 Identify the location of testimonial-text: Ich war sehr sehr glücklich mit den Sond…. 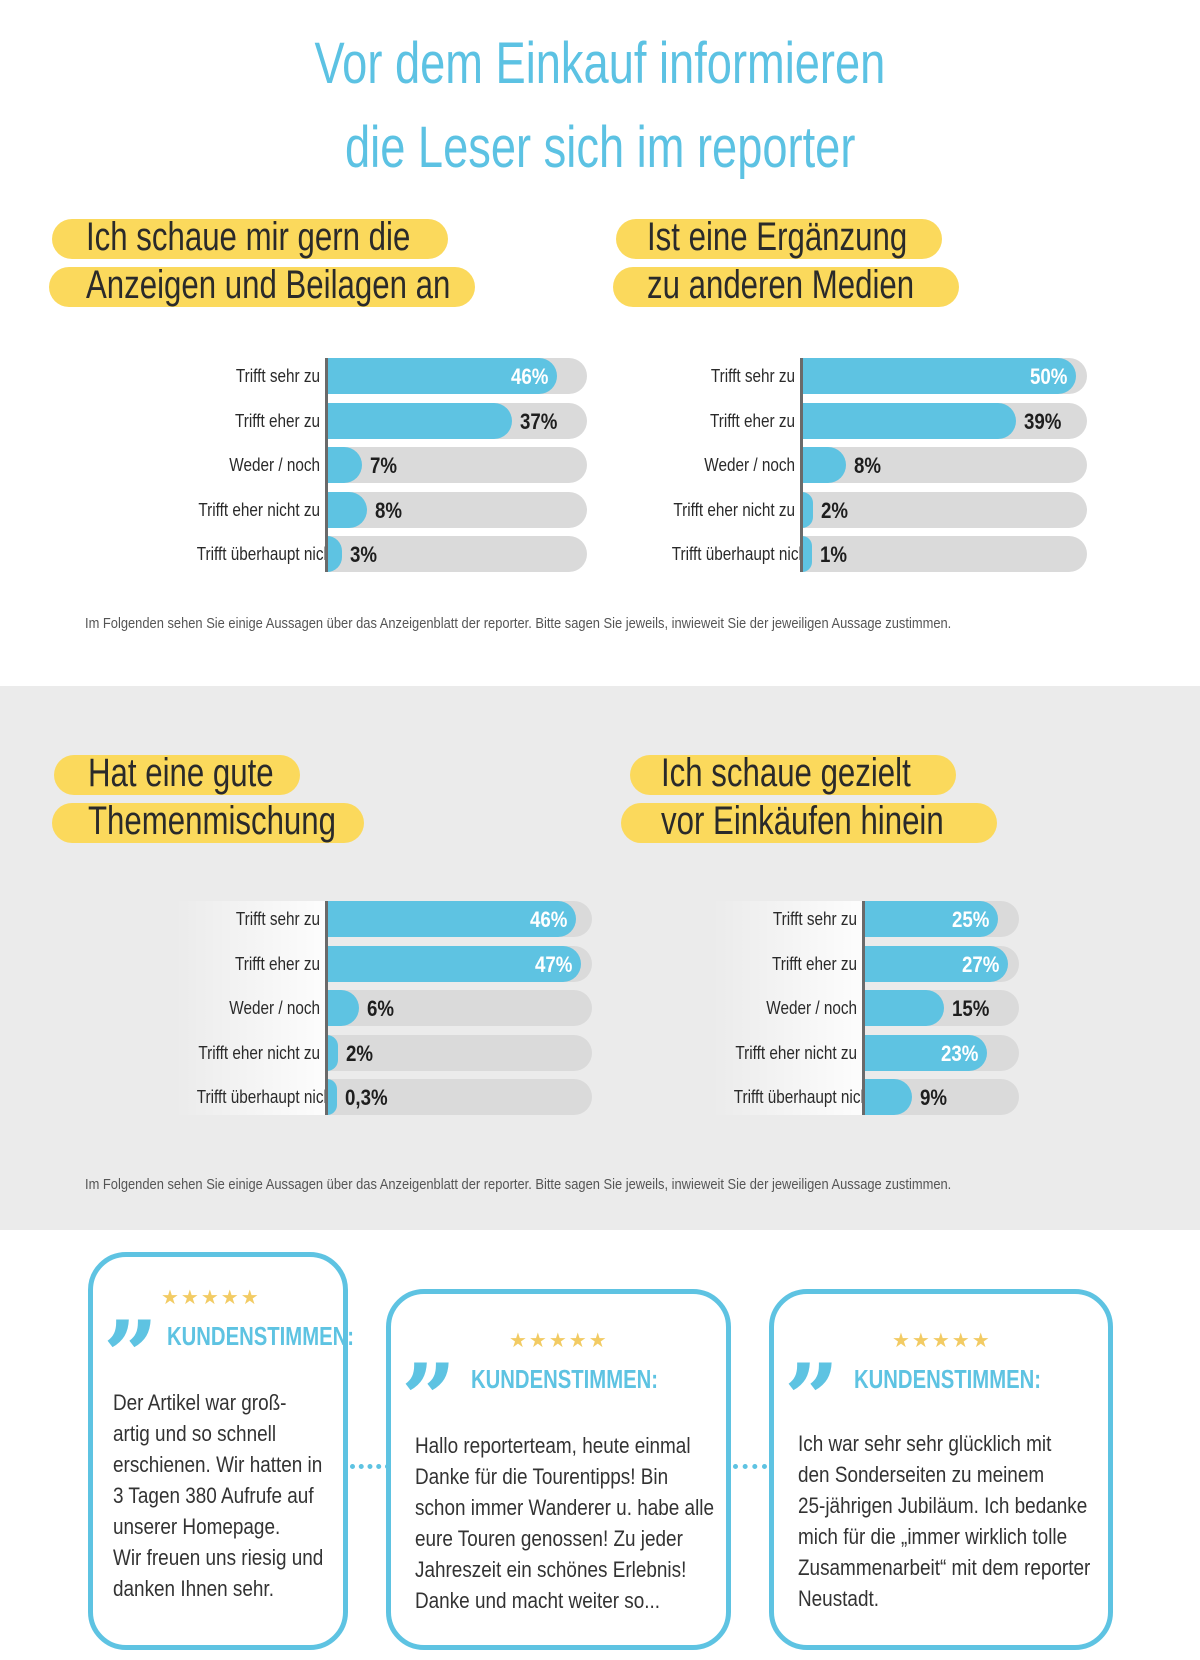
(944, 1521).